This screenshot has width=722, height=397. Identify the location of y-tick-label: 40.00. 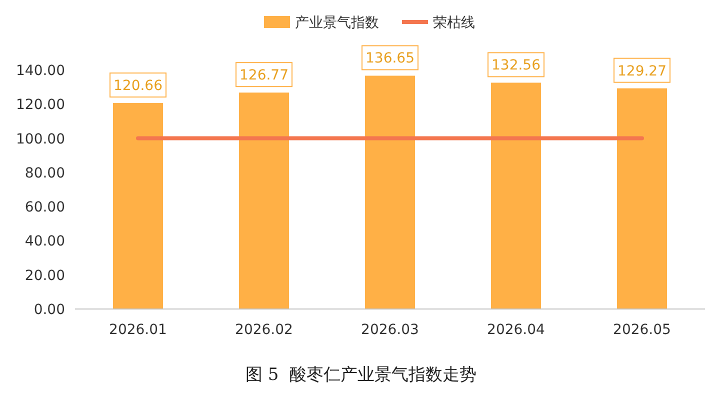
(44, 242).